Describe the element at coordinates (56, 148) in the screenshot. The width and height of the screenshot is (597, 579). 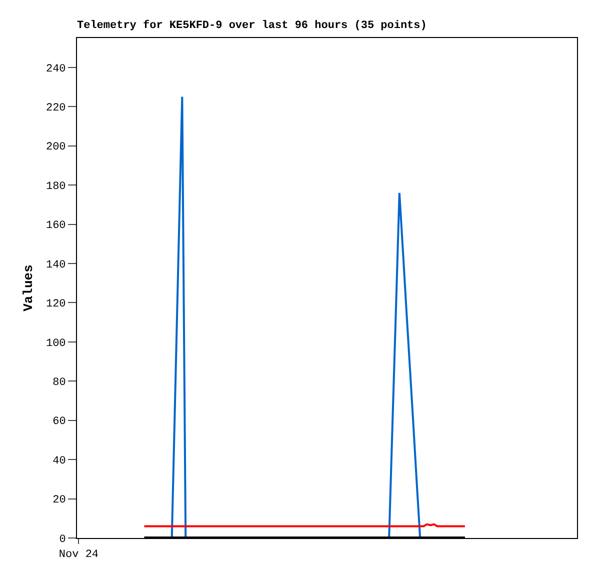
I see `y-tick-label: 200` at that location.